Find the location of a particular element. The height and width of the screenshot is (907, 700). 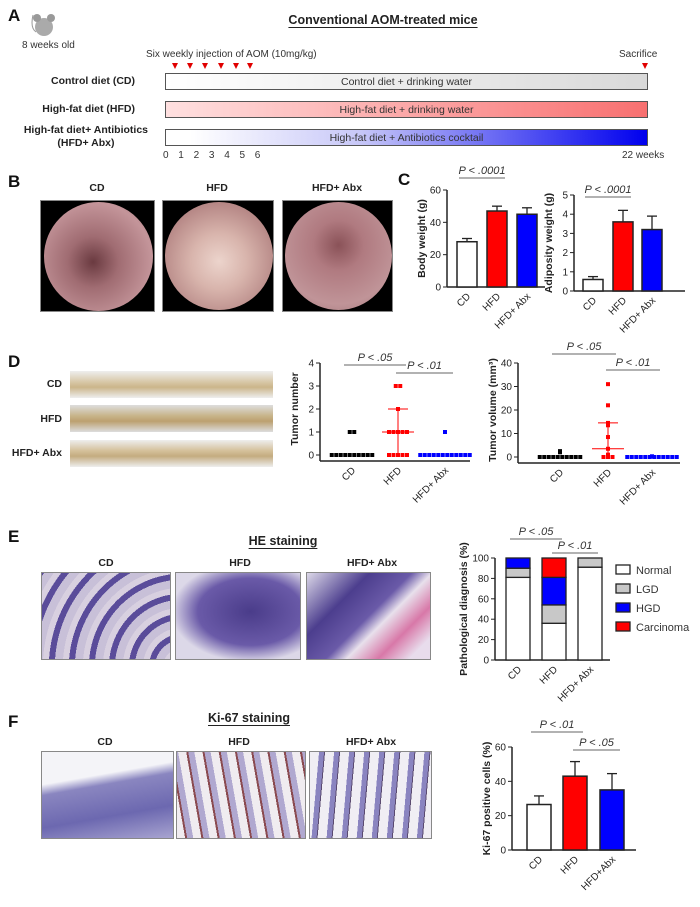

panel-a-letter: A is located at coordinates (14, 15).